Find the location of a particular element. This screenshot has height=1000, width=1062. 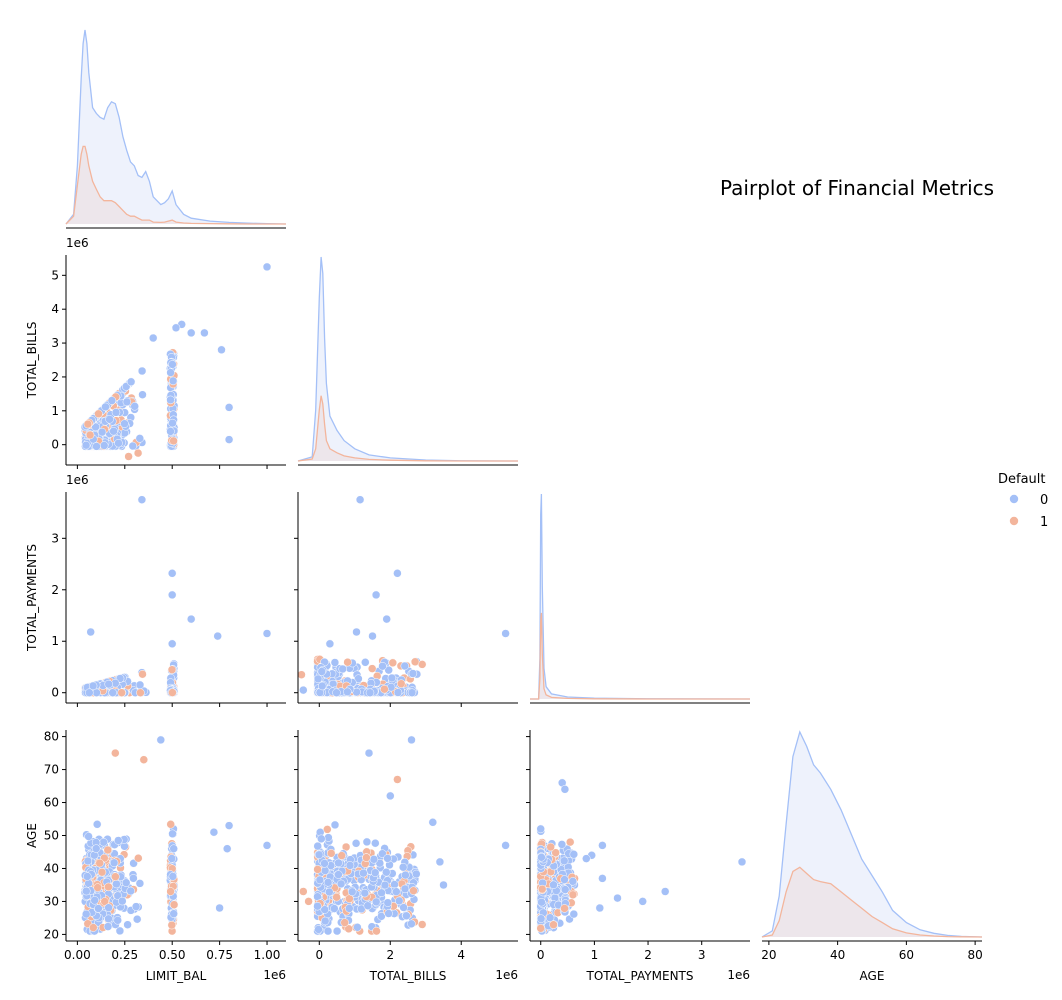

x-axis-limit_bal: 0.00 0.25 0.50 0.75 1.00 LIMIT_BAL 1e6 is located at coordinates (175, 961).